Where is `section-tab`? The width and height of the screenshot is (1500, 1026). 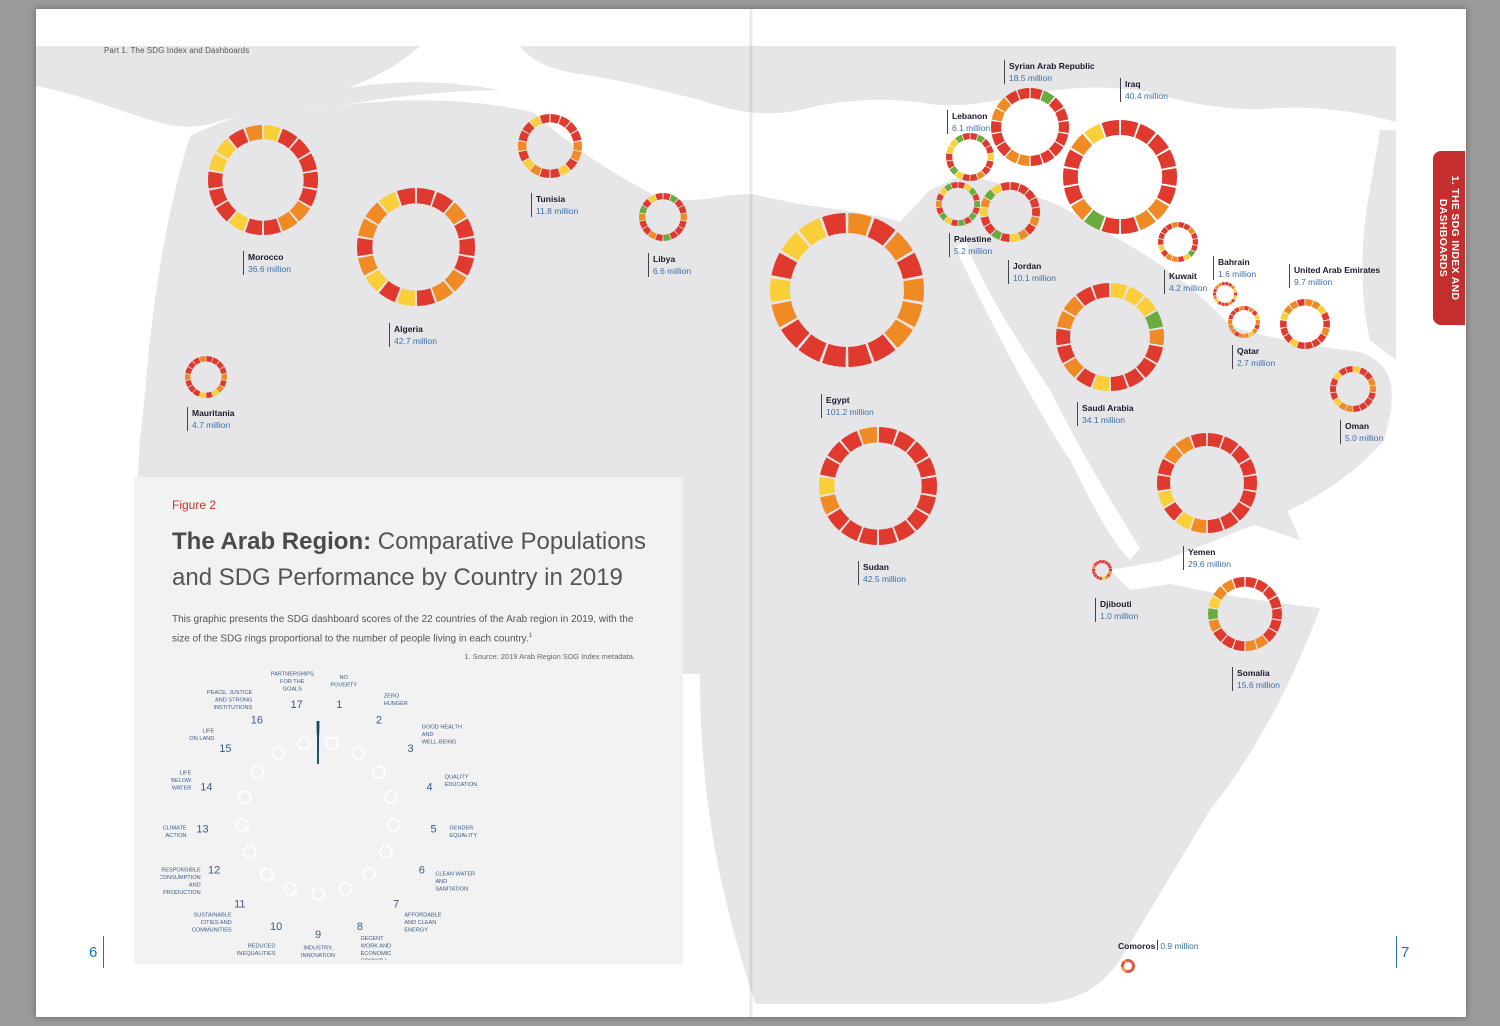 section-tab is located at coordinates (1449, 238).